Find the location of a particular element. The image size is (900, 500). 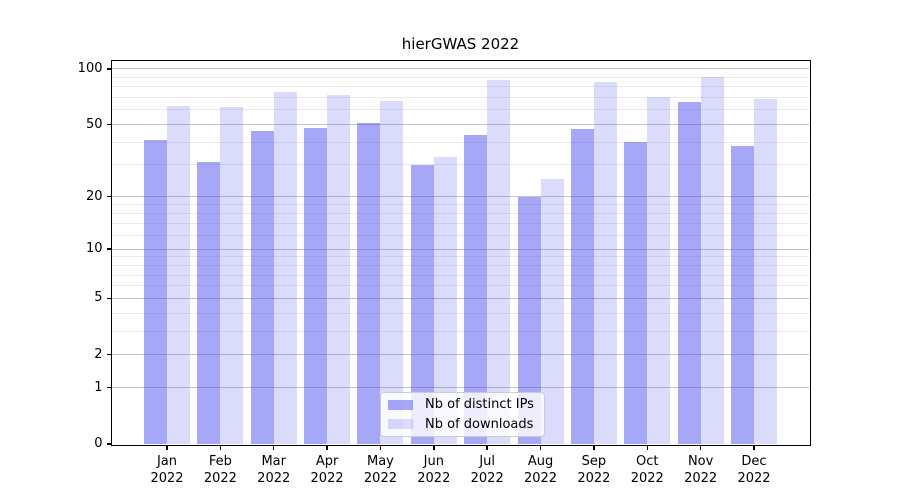

y-tick-label: 10 is located at coordinates (94, 249).